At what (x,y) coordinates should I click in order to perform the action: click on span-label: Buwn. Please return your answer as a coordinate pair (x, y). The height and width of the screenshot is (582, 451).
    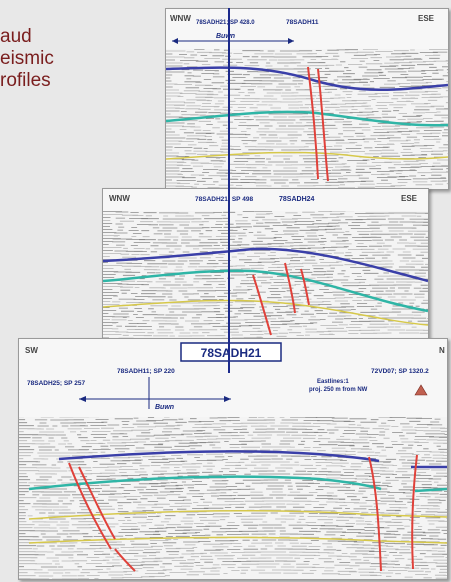
    Looking at the image, I should click on (164, 407).